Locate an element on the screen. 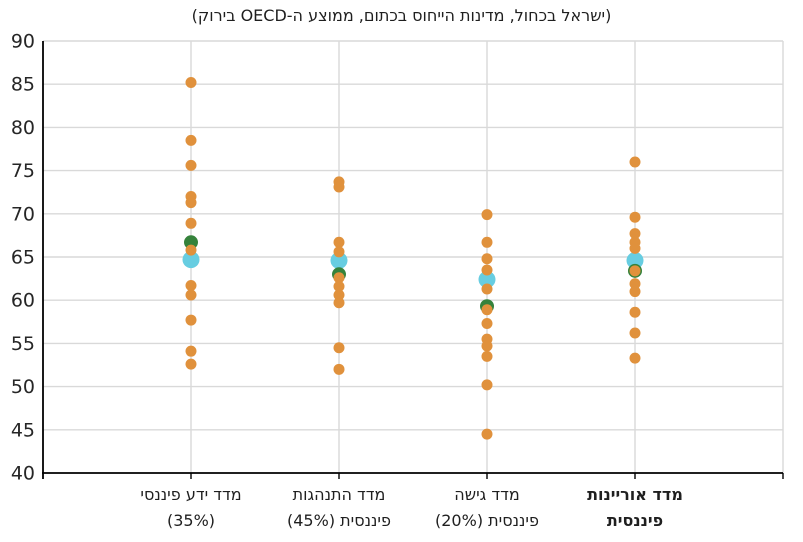 Image resolution: width=803 pixels, height=542 pixels. x-axis-label-line: מדד גישה is located at coordinates (487, 494).